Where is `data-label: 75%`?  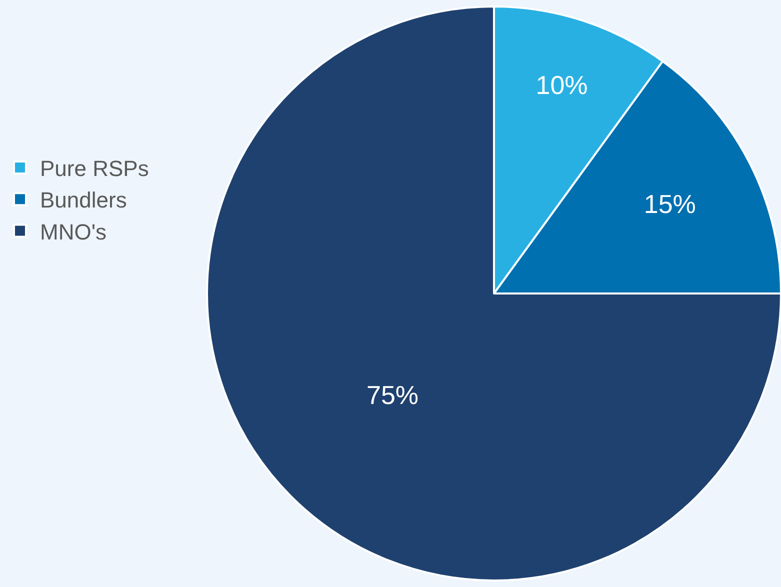
data-label: 75% is located at coordinates (392, 395).